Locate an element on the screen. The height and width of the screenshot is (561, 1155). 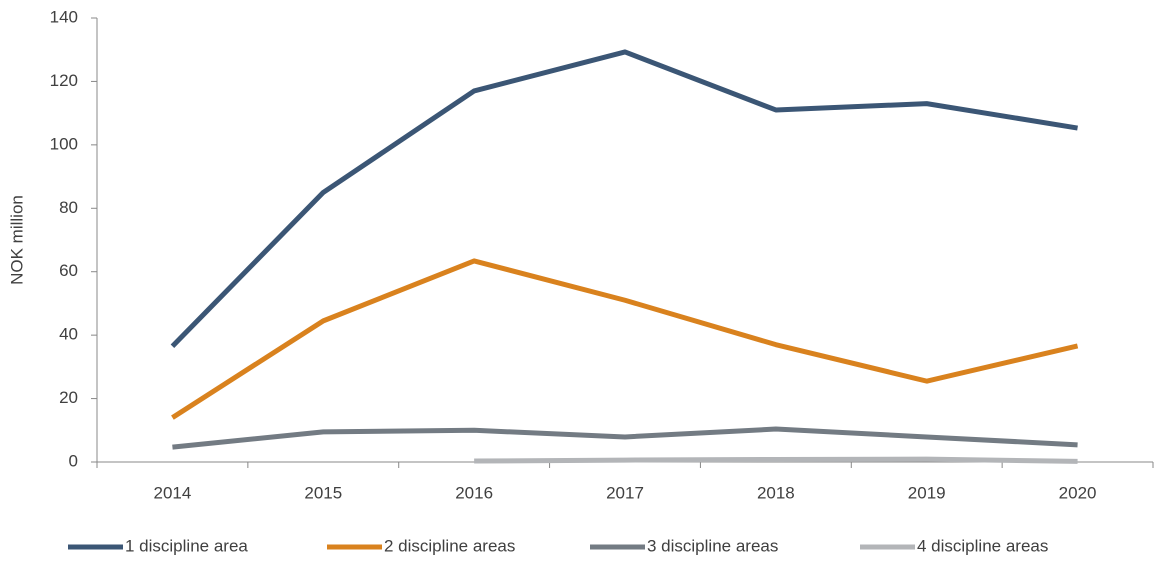
y-tick-label: 40 is located at coordinates (68, 334).